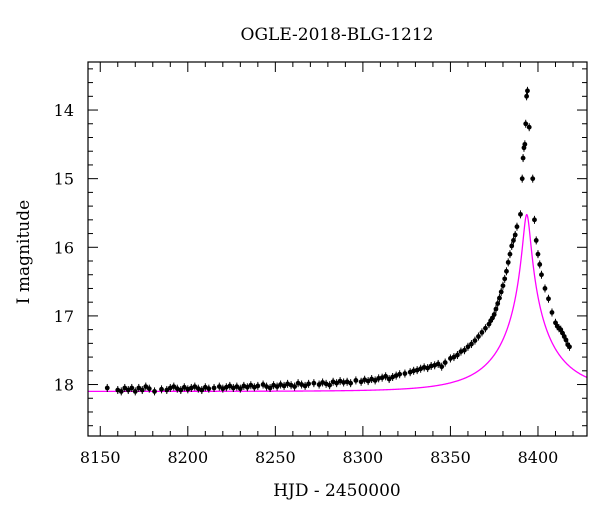 This screenshot has width=600, height=512. I want to click on x-tick-label: 8150, so click(100, 457).